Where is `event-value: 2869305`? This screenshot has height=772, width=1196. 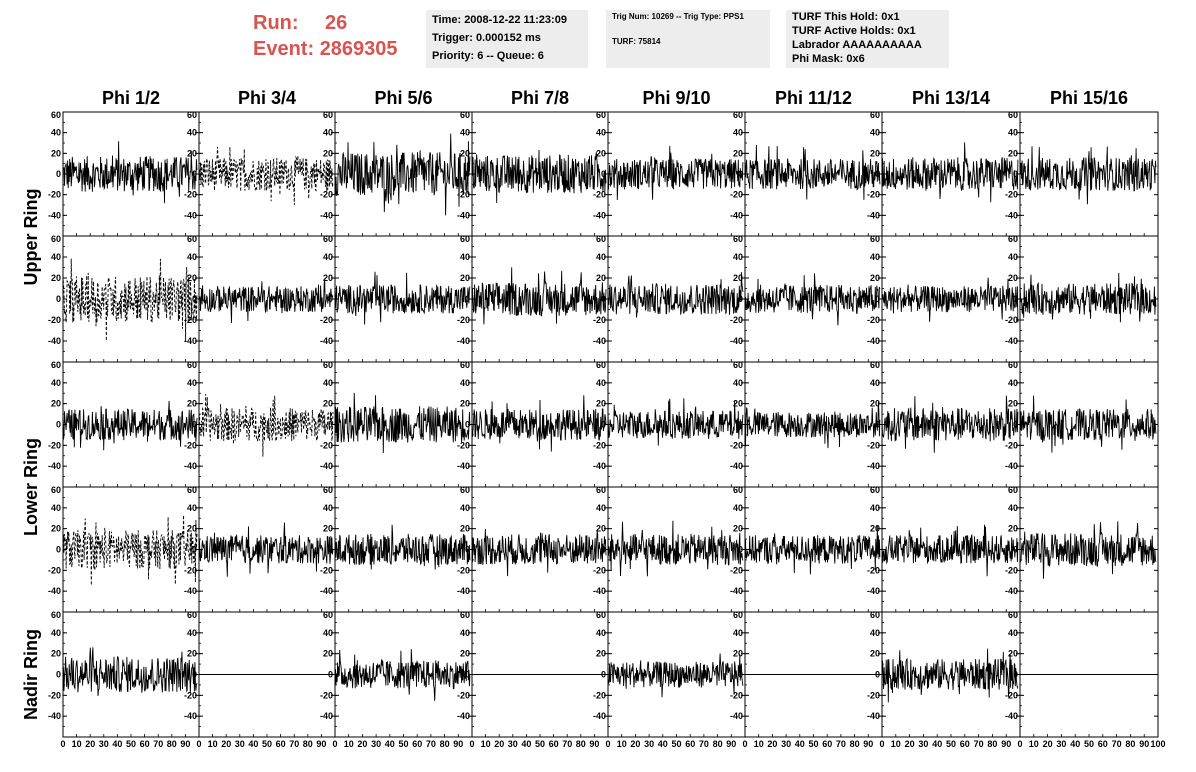
event-value: 2869305 is located at coordinates (358, 49).